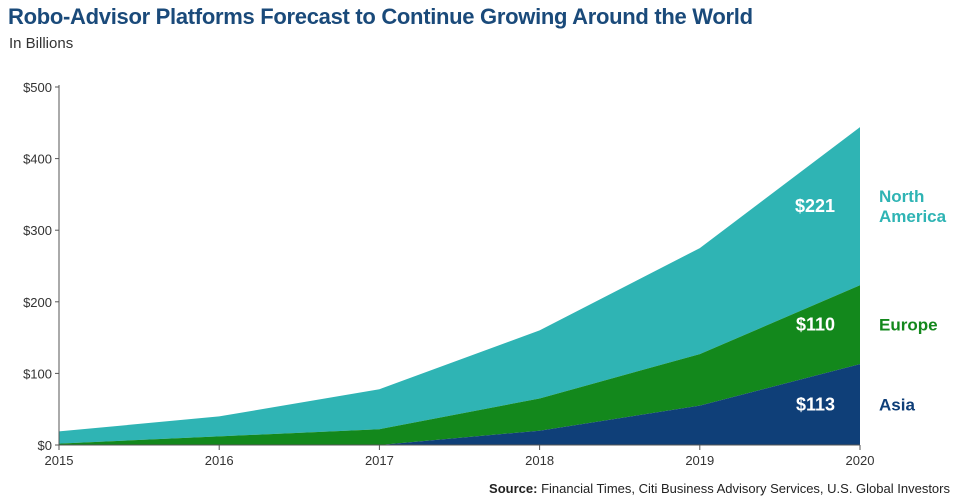 This screenshot has width=960, height=501. I want to click on legend-label: North America, so click(913, 206).